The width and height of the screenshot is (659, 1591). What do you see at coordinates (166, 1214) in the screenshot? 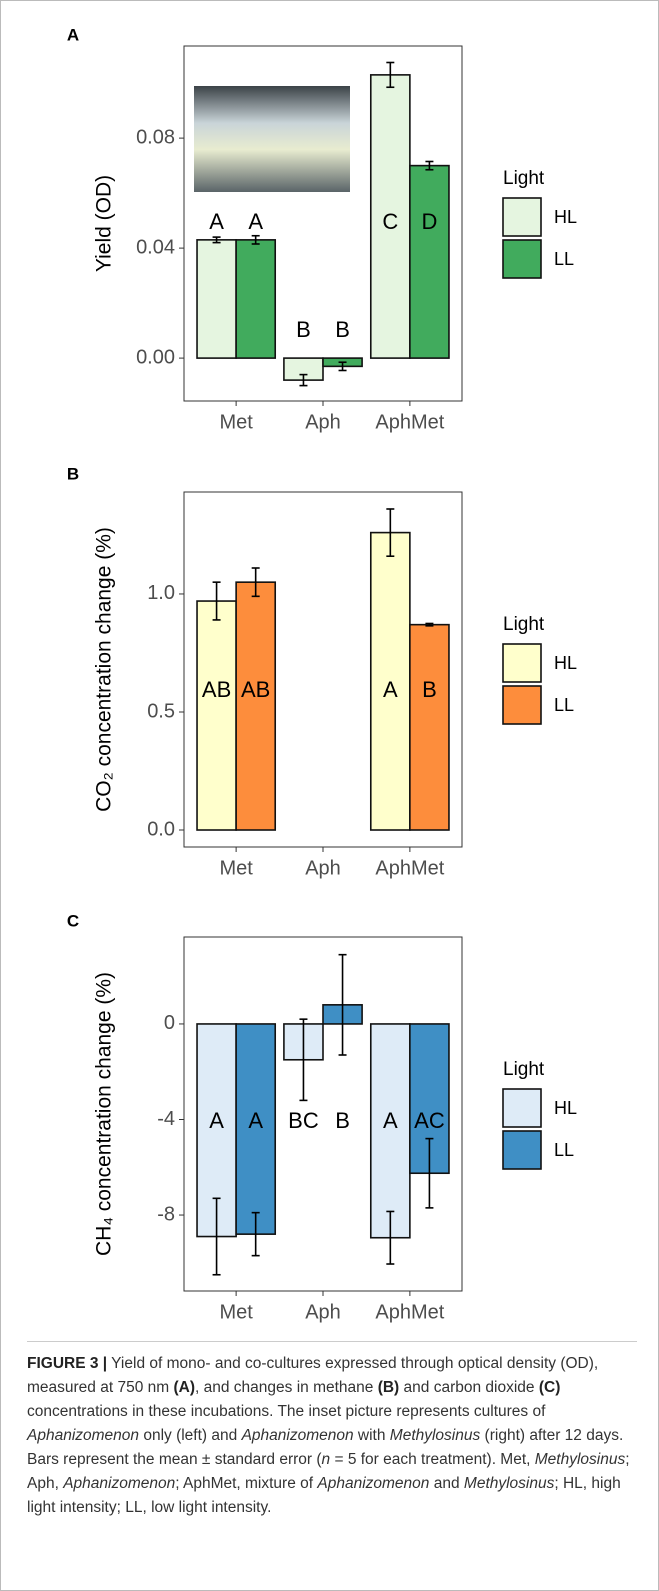
I see `y-tick-label: -8` at bounding box center [166, 1214].